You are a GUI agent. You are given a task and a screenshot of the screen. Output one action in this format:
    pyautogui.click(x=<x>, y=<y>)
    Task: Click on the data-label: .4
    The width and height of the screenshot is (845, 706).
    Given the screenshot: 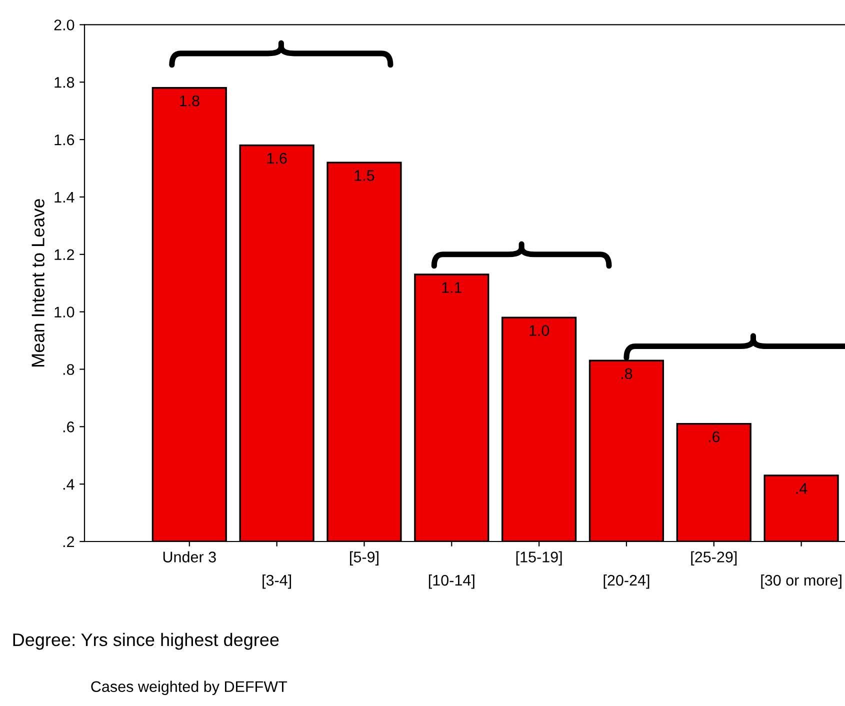 What is the action you would take?
    pyautogui.click(x=802, y=488)
    